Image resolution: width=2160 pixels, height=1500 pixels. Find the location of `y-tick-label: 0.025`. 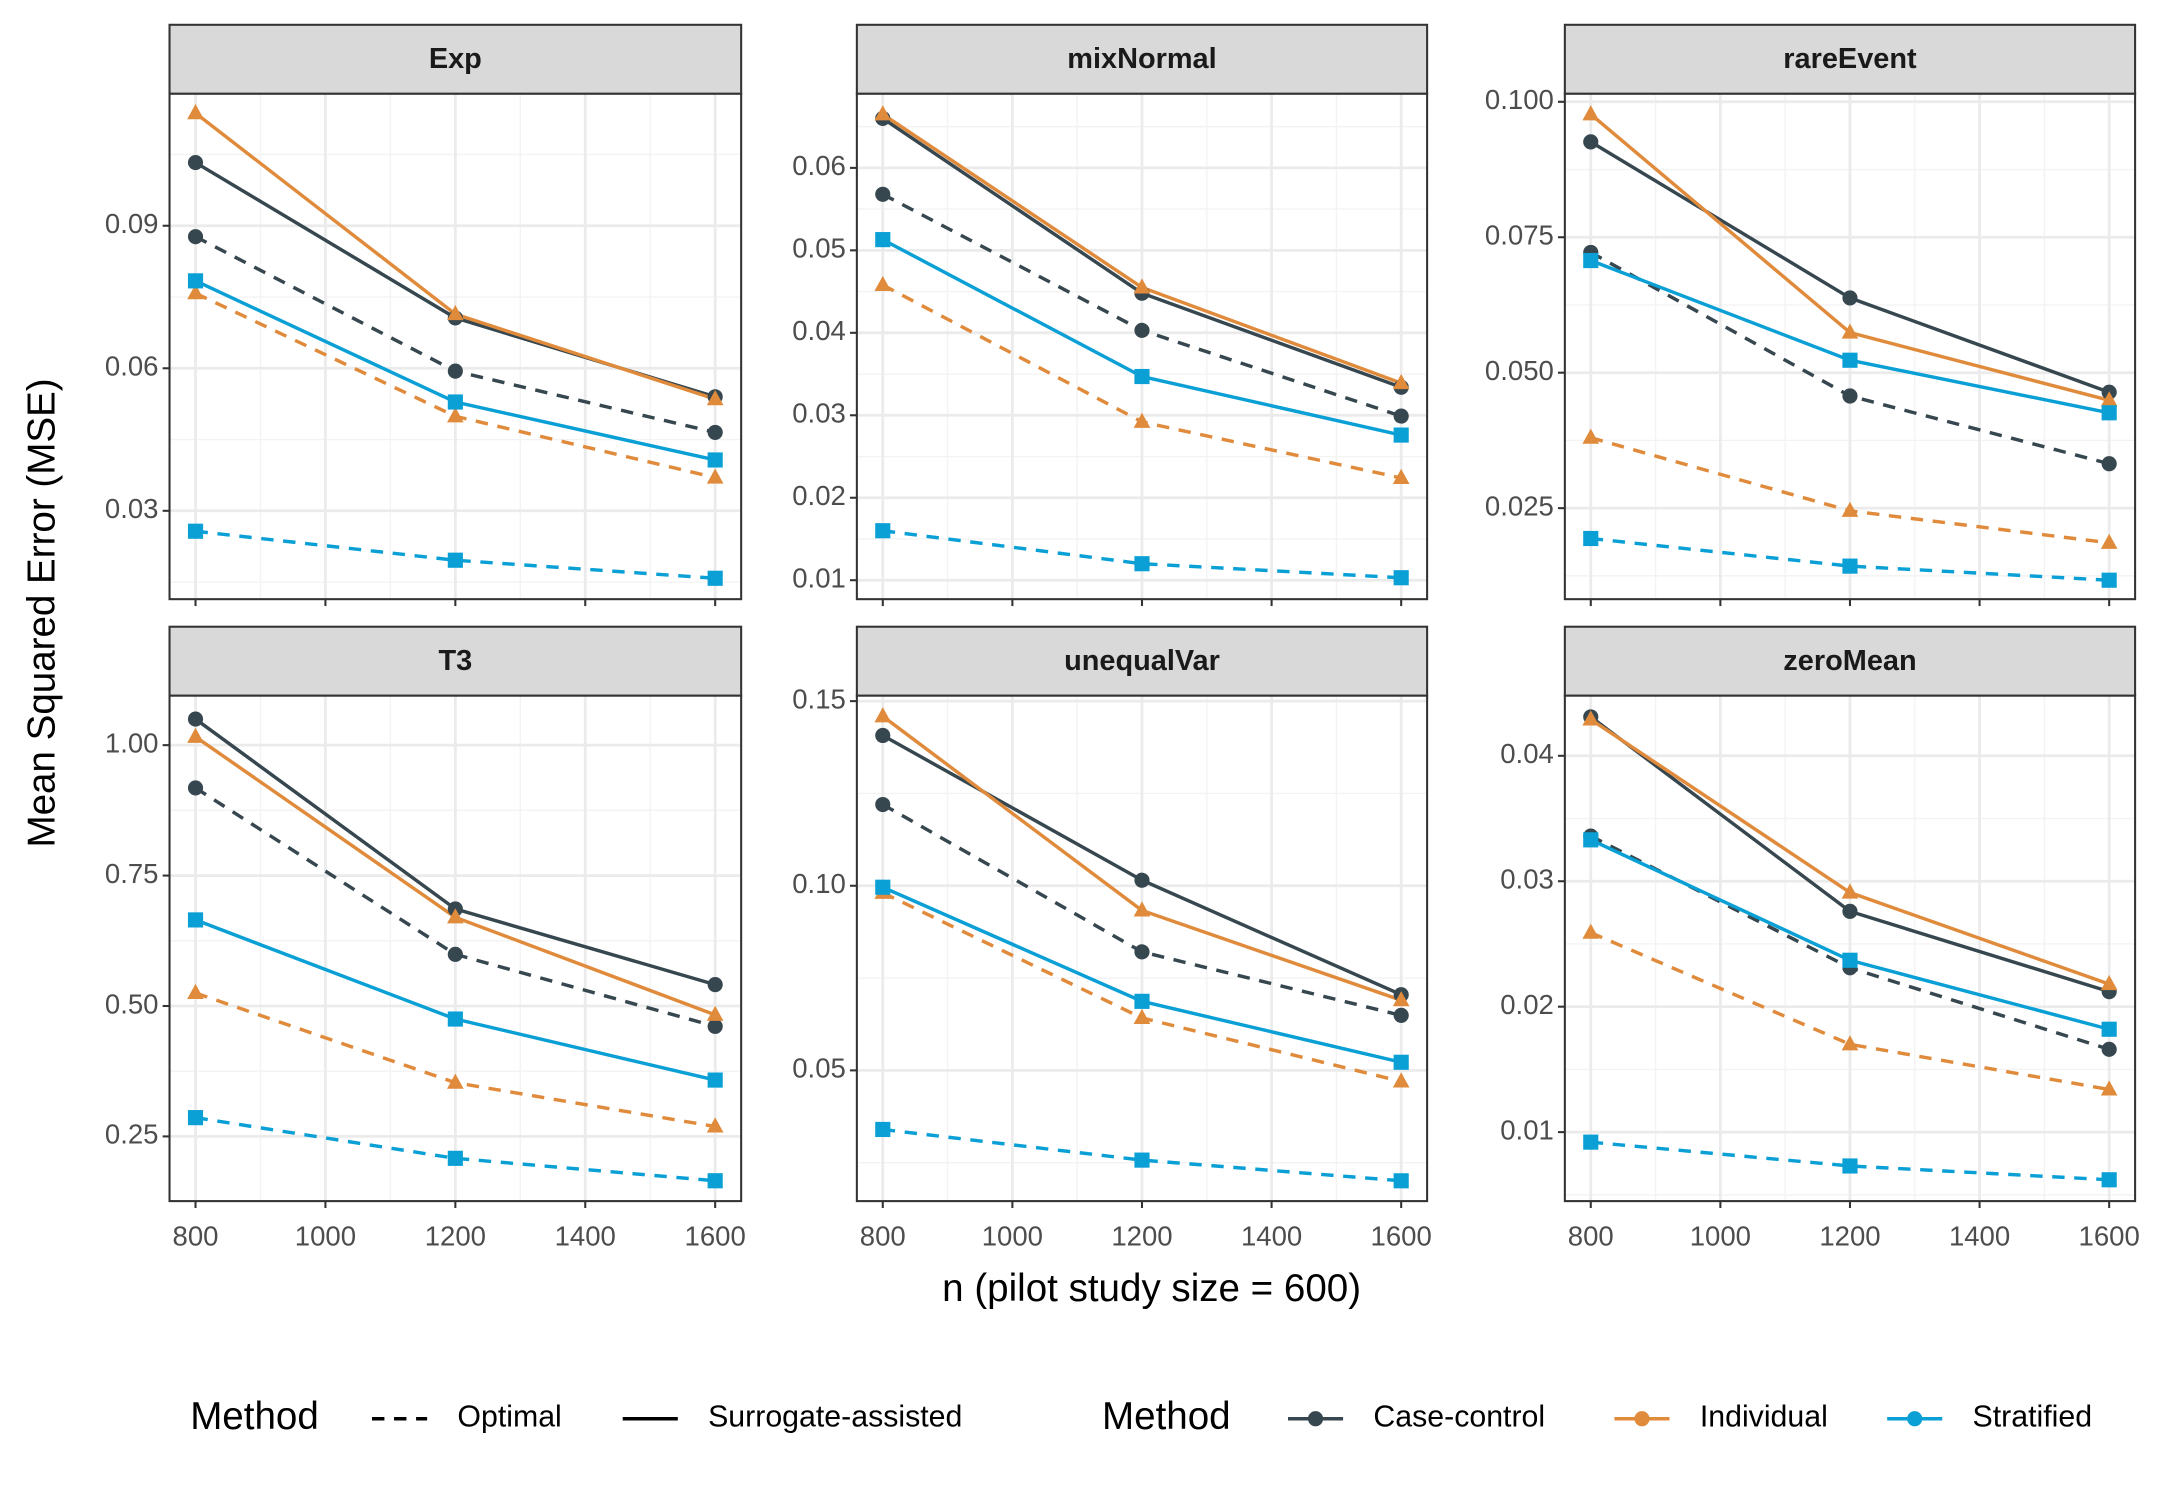

y-tick-label: 0.025 is located at coordinates (1519, 505).